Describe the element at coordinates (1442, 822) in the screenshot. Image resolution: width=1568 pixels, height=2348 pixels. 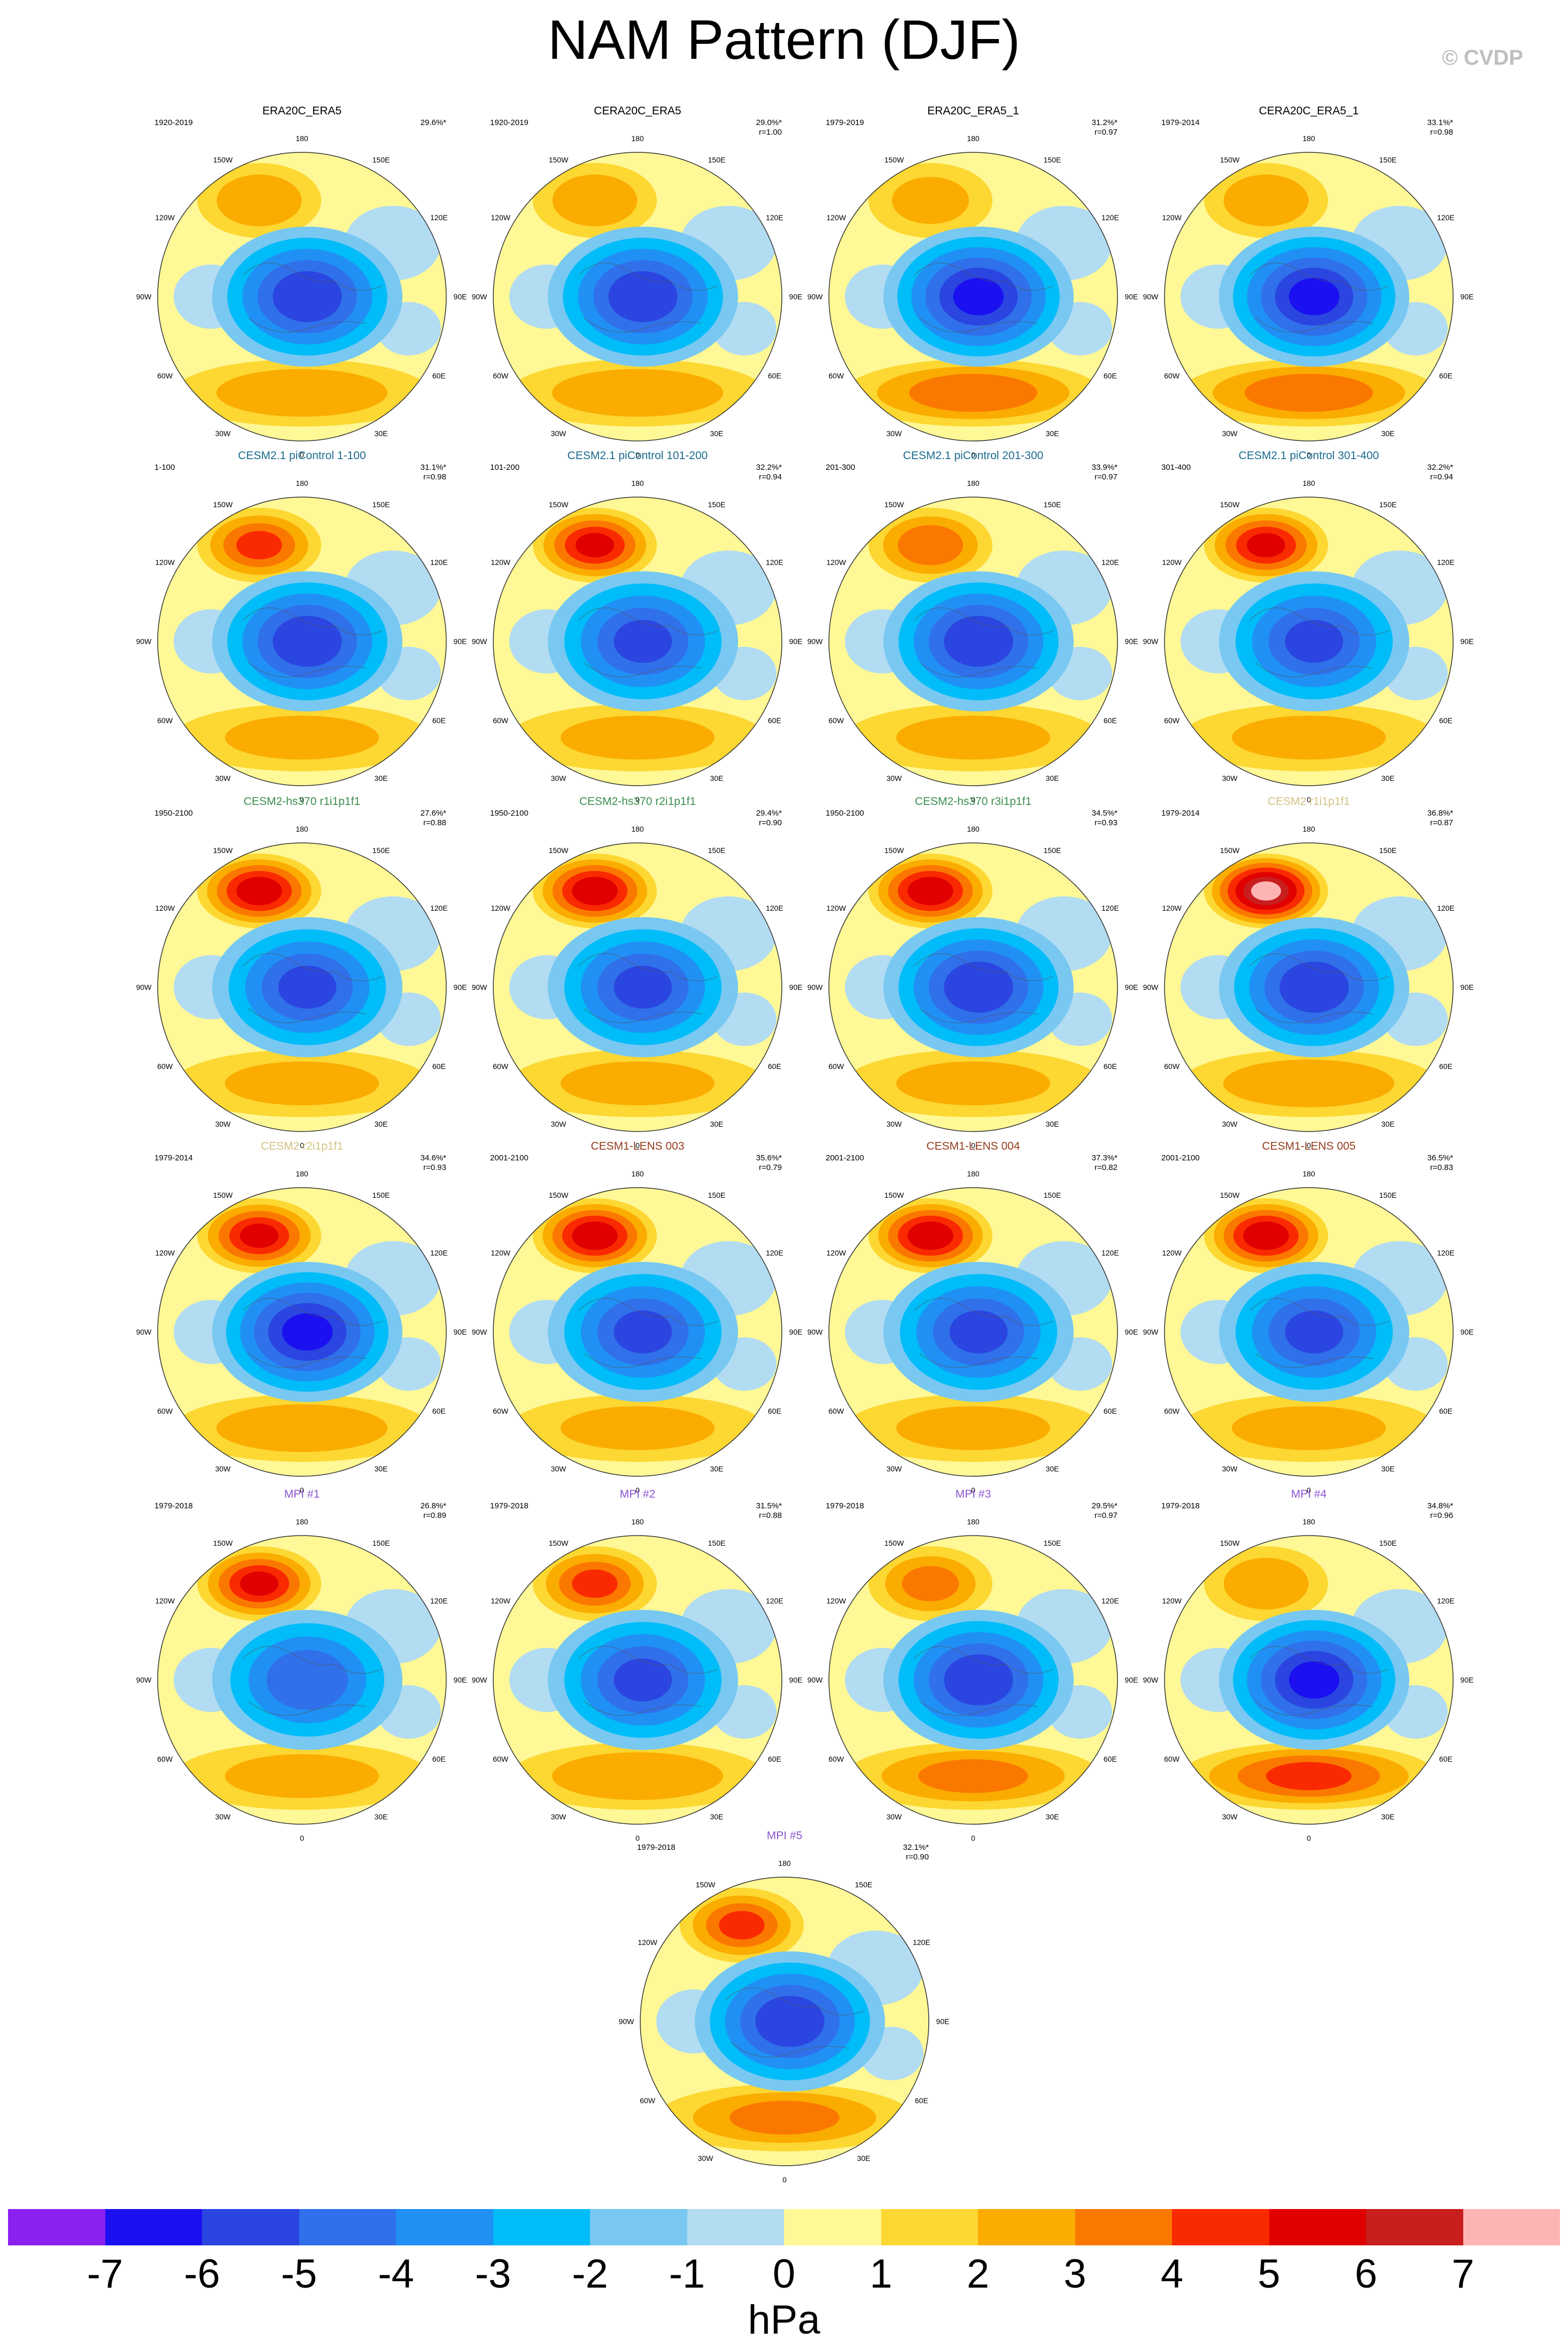
I see `panel-pattern-correlation: r=0.87` at that location.